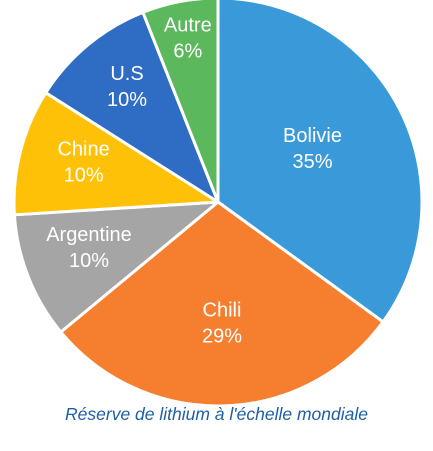 Image resolution: width=433 pixels, height=451 pixels. What do you see at coordinates (188, 26) in the screenshot?
I see `slice-label-autre: Autre` at bounding box center [188, 26].